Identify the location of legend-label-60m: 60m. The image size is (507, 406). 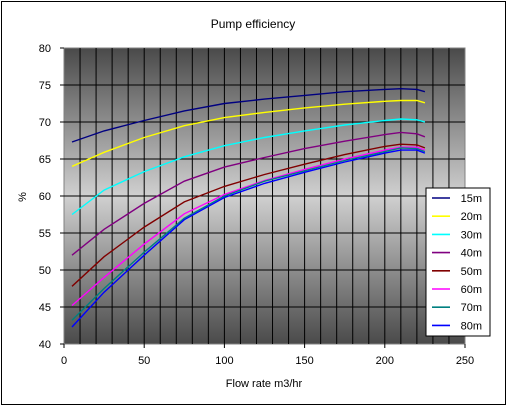
(471, 290).